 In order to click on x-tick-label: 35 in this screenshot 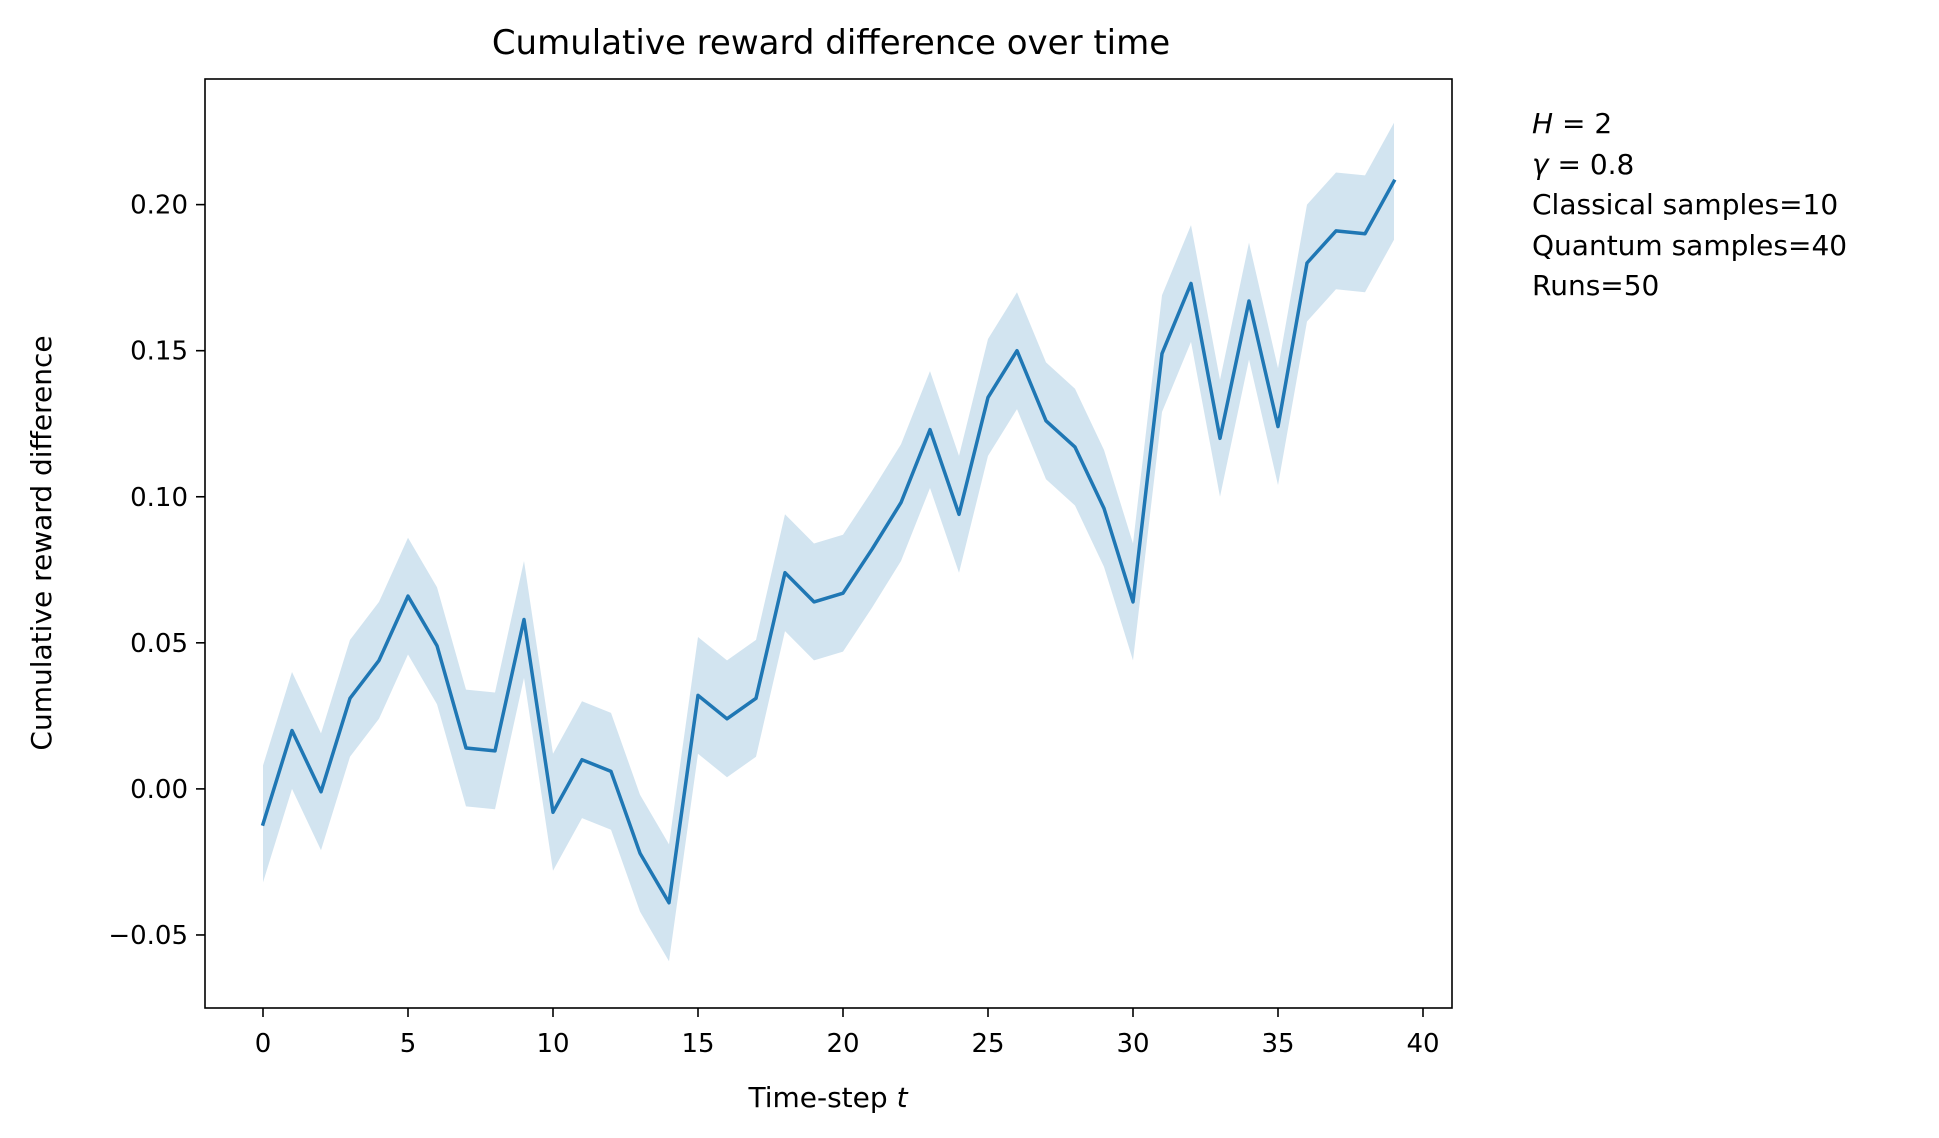, I will do `click(1277, 1044)`.